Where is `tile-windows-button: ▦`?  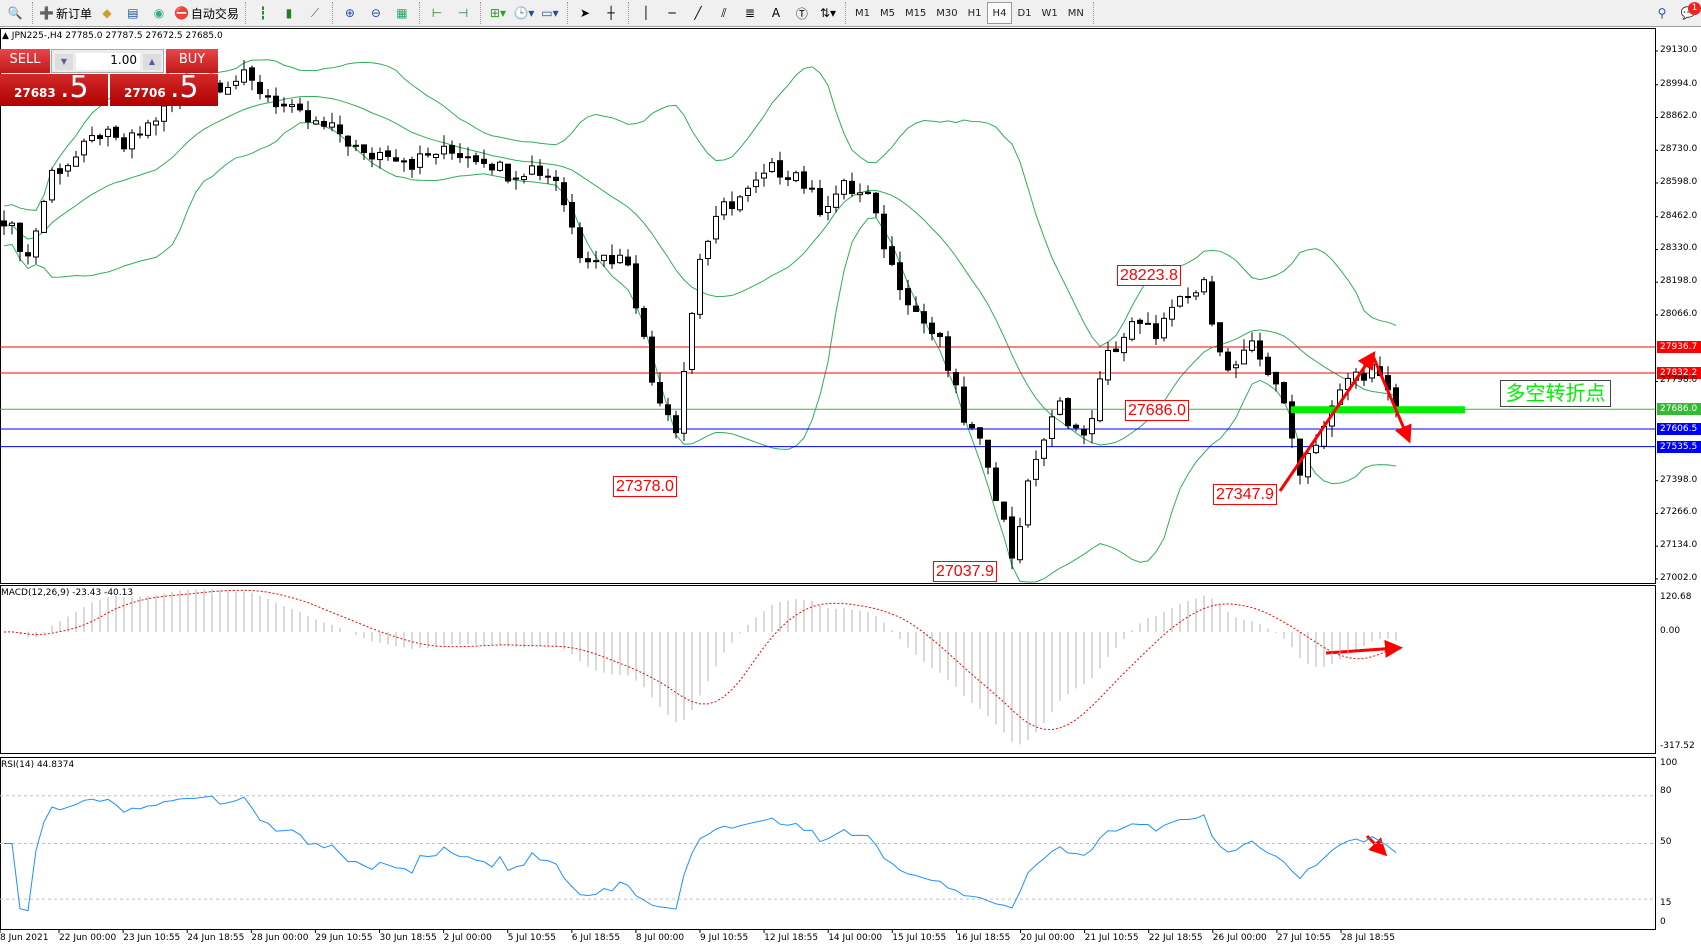
tile-windows-button: ▦ is located at coordinates (402, 13).